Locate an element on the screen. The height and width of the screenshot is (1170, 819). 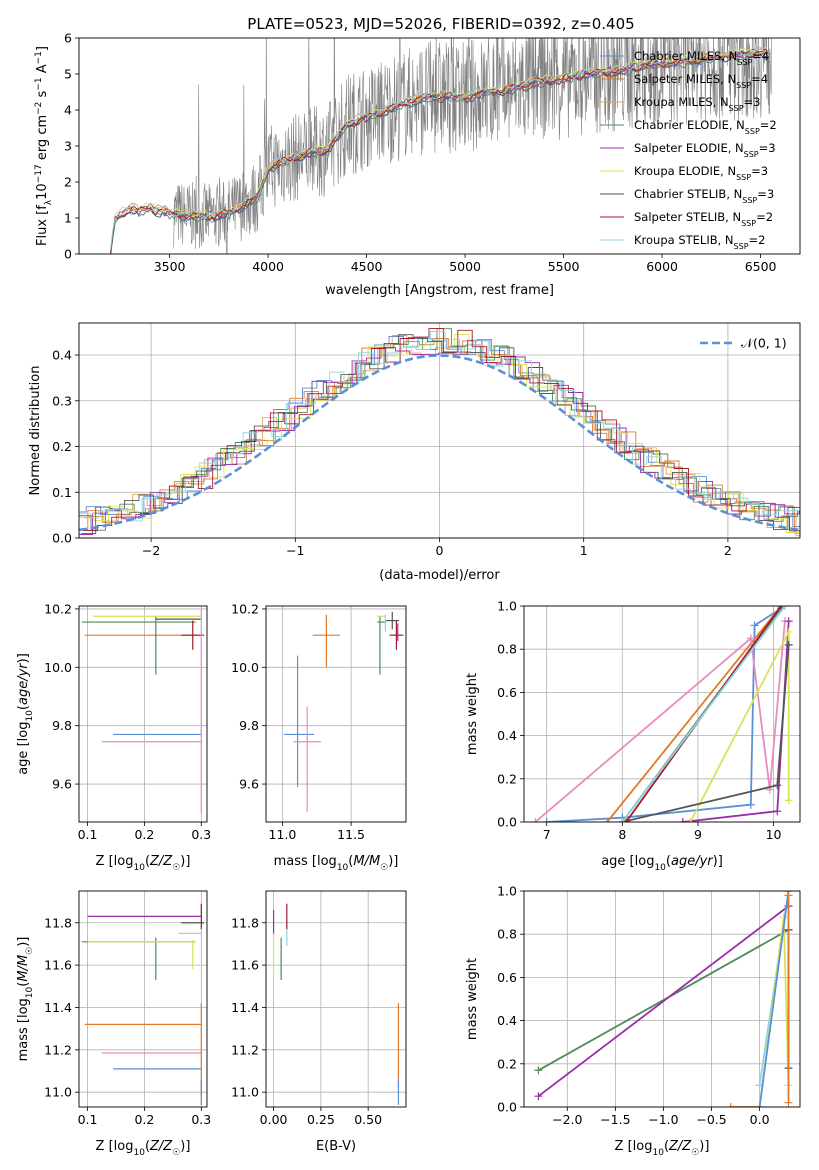
y-tick-label: 0.2 is located at coordinates (507, 778).